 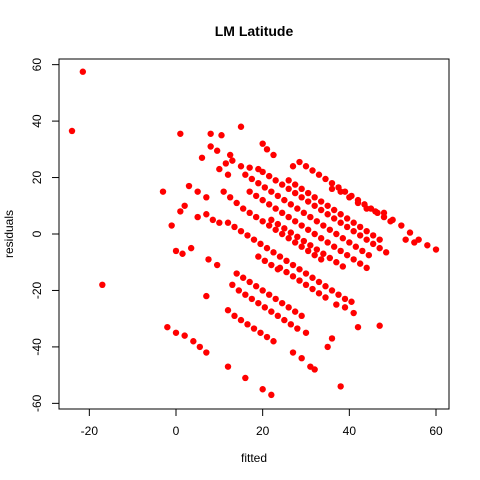 What do you see at coordinates (37, 121) in the screenshot?
I see `y-tick-label: 40` at bounding box center [37, 121].